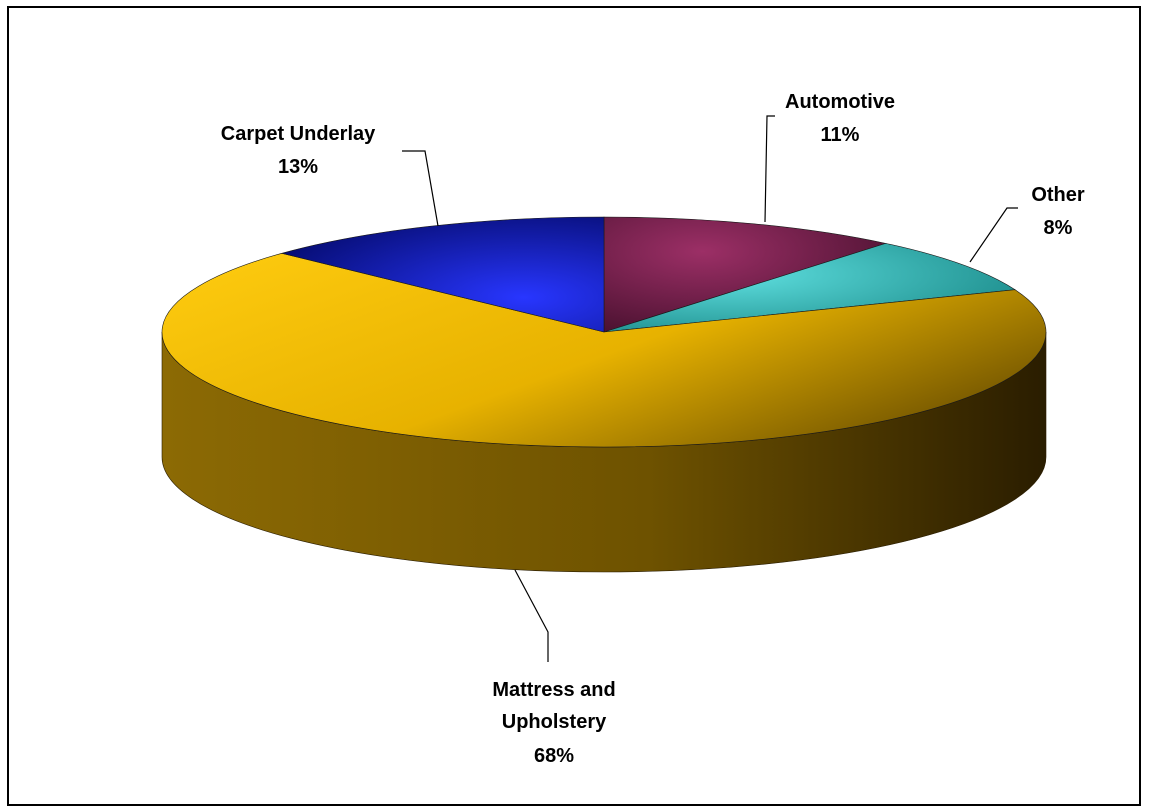 The width and height of the screenshot is (1150, 806). What do you see at coordinates (298, 150) in the screenshot?
I see `slice-label-3: Carpet Underlay 13%` at bounding box center [298, 150].